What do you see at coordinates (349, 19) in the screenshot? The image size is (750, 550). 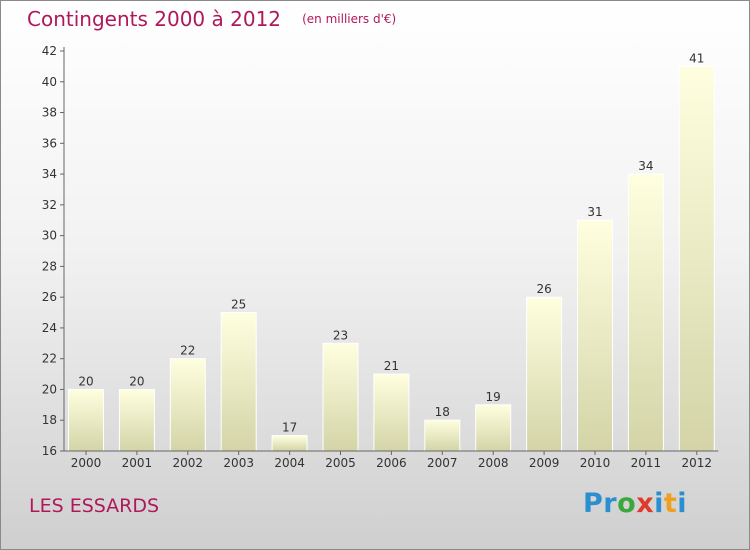 I see `chart-subtitle: (en milliers d'€)` at bounding box center [349, 19].